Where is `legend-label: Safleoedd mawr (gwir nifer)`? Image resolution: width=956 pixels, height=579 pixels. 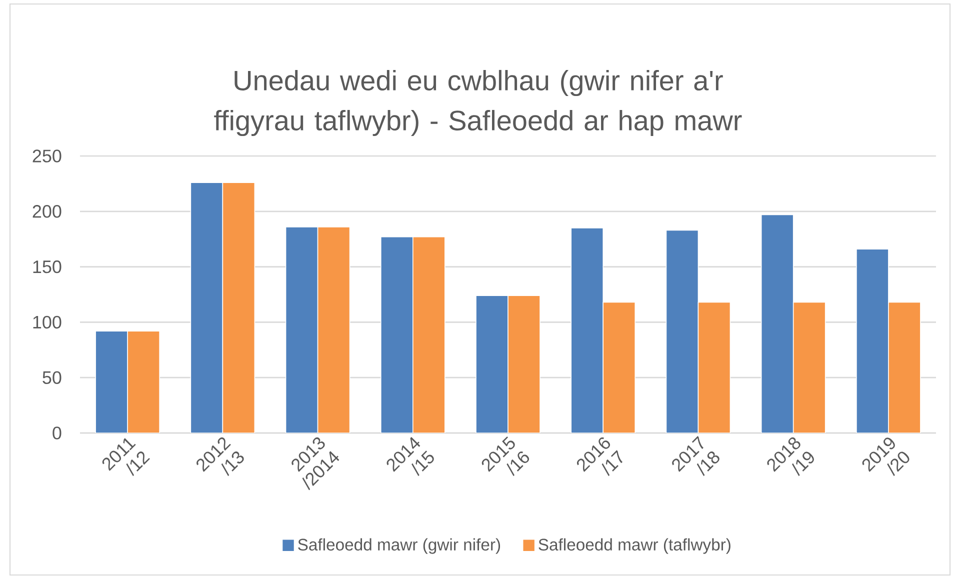
legend-label: Safleoedd mawr (gwir nifer) is located at coordinates (399, 546).